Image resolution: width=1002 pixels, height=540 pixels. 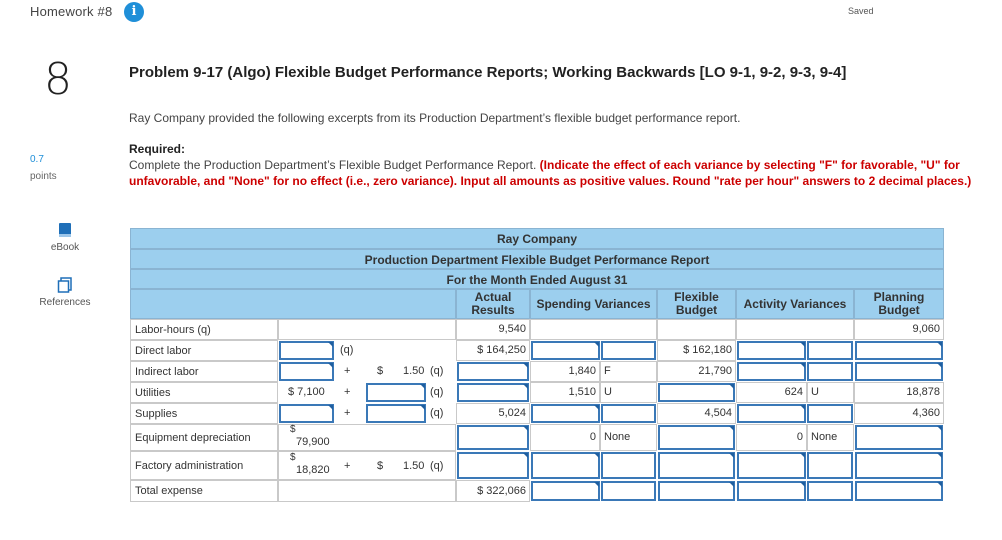 I want to click on total-spending-effect, so click(x=628, y=491).